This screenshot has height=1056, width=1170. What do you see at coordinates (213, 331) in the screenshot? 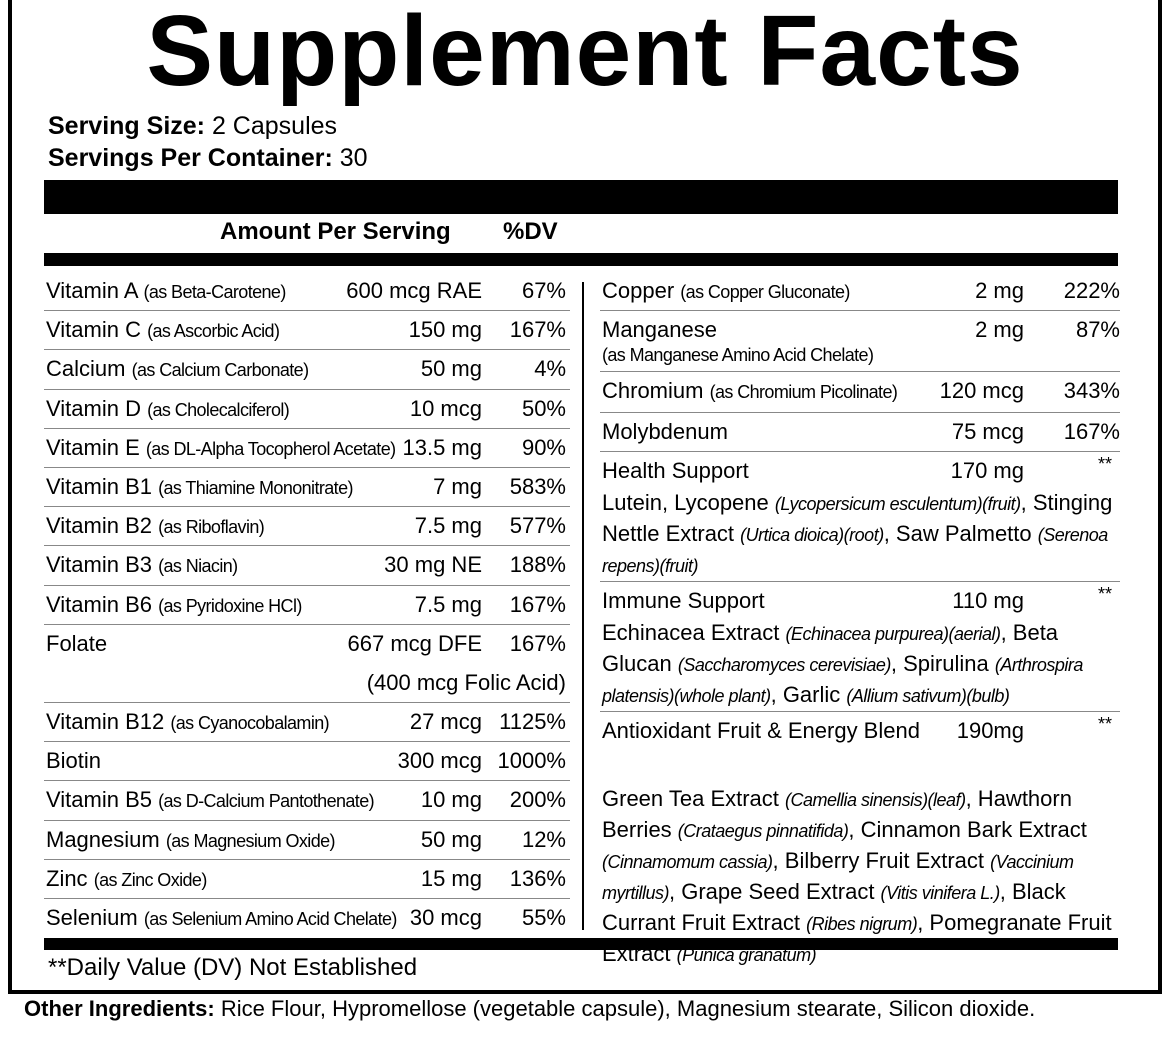
I see `nutrient-source: (as Ascorbic Acid)` at bounding box center [213, 331].